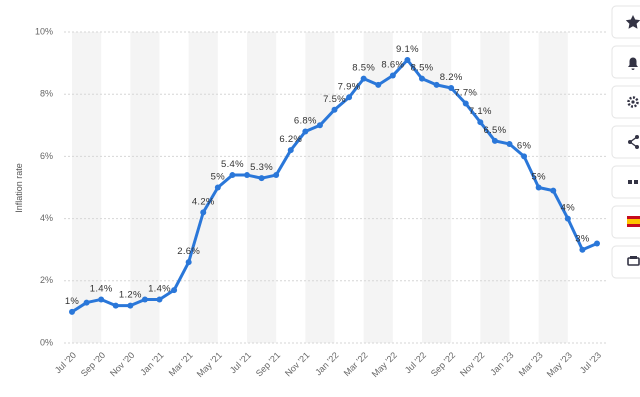  Describe the element at coordinates (72, 301) in the screenshot. I see `data-label: 1%` at that location.